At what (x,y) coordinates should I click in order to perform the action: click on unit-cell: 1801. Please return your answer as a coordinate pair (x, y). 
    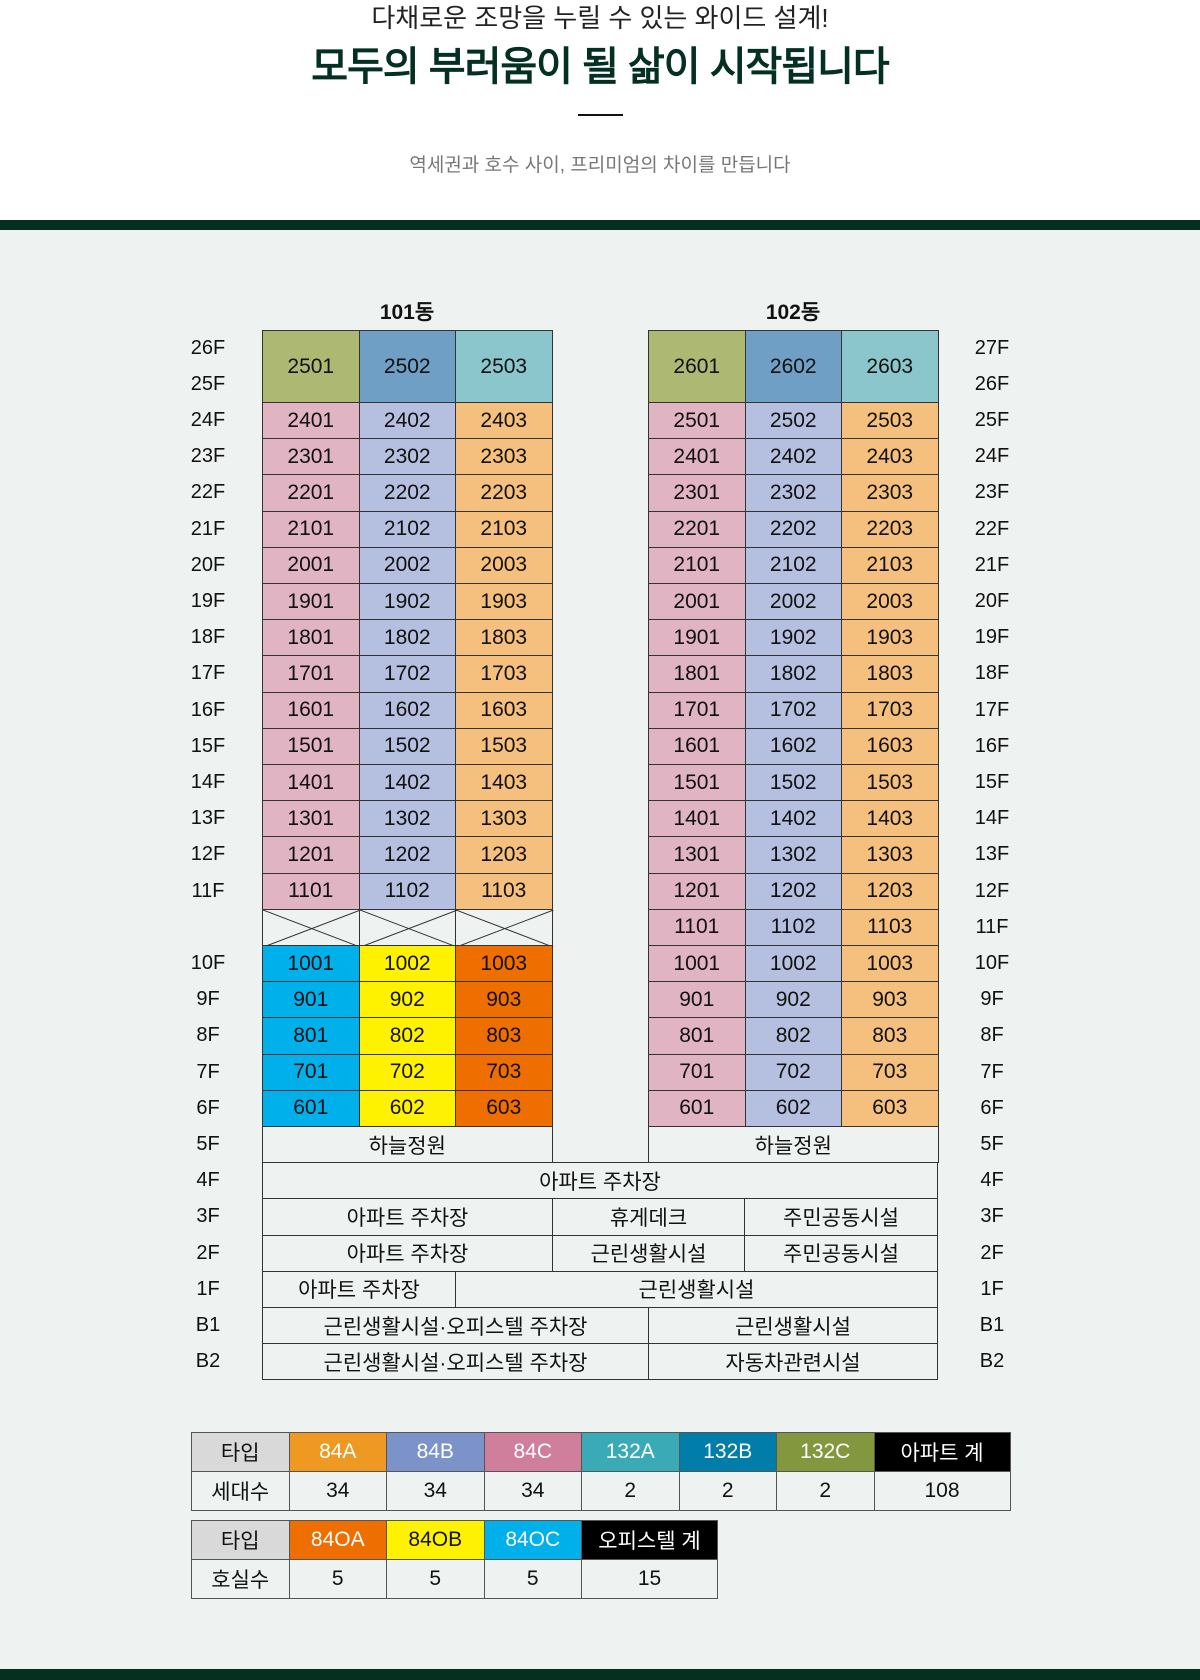
    Looking at the image, I should click on (311, 638).